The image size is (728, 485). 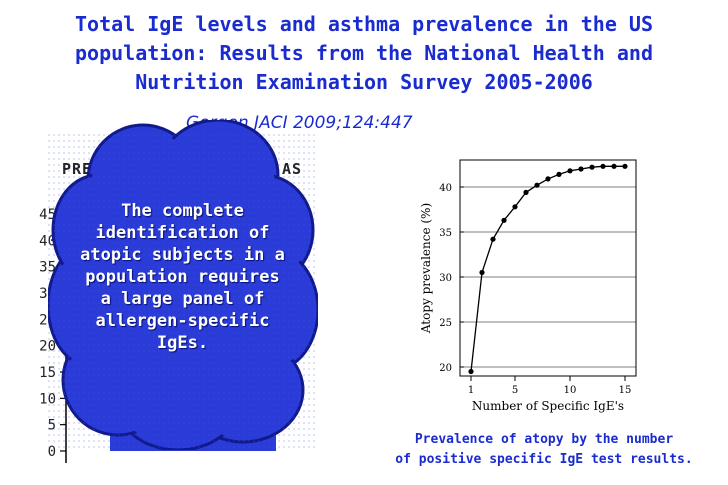 I want to click on left-y-tick-label: 35, so click(x=47, y=268).